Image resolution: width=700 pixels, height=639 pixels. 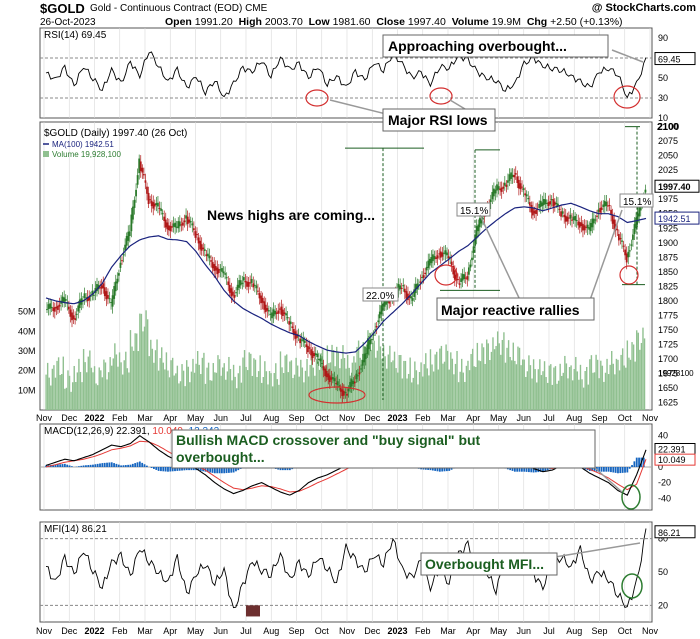 What do you see at coordinates (675, 459) in the screenshot?
I see `signal-value-box` at bounding box center [675, 459].